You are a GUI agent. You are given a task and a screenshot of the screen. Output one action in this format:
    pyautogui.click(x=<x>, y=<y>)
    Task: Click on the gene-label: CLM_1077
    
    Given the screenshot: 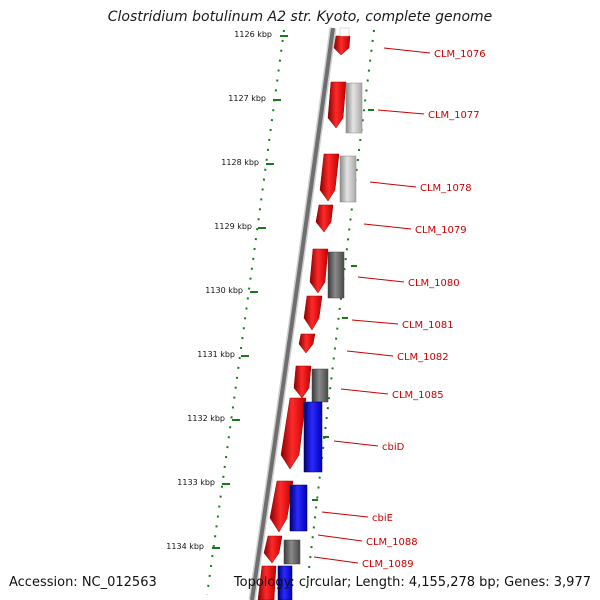 What is the action you would take?
    pyautogui.click(x=454, y=115)
    